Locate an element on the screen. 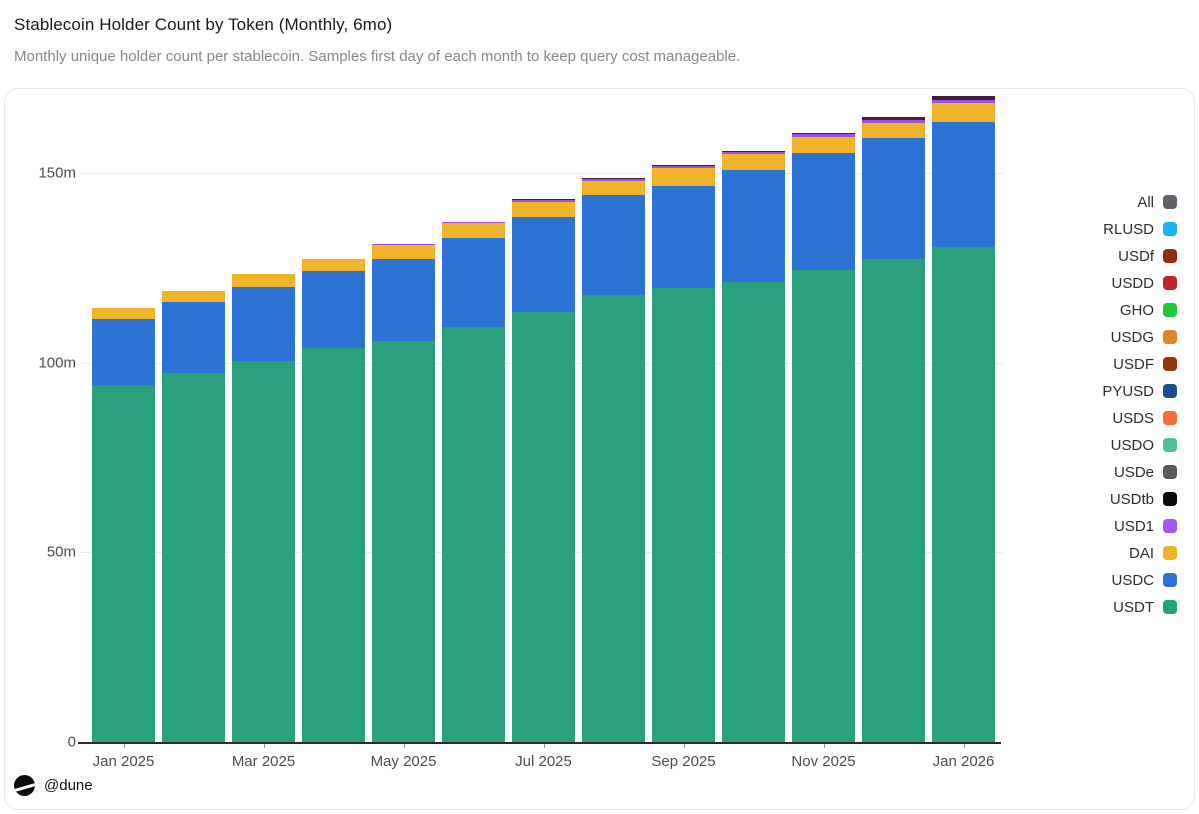 This screenshot has width=1199, height=814. bar-segment-USDT-Jan-2025 is located at coordinates (123, 563).